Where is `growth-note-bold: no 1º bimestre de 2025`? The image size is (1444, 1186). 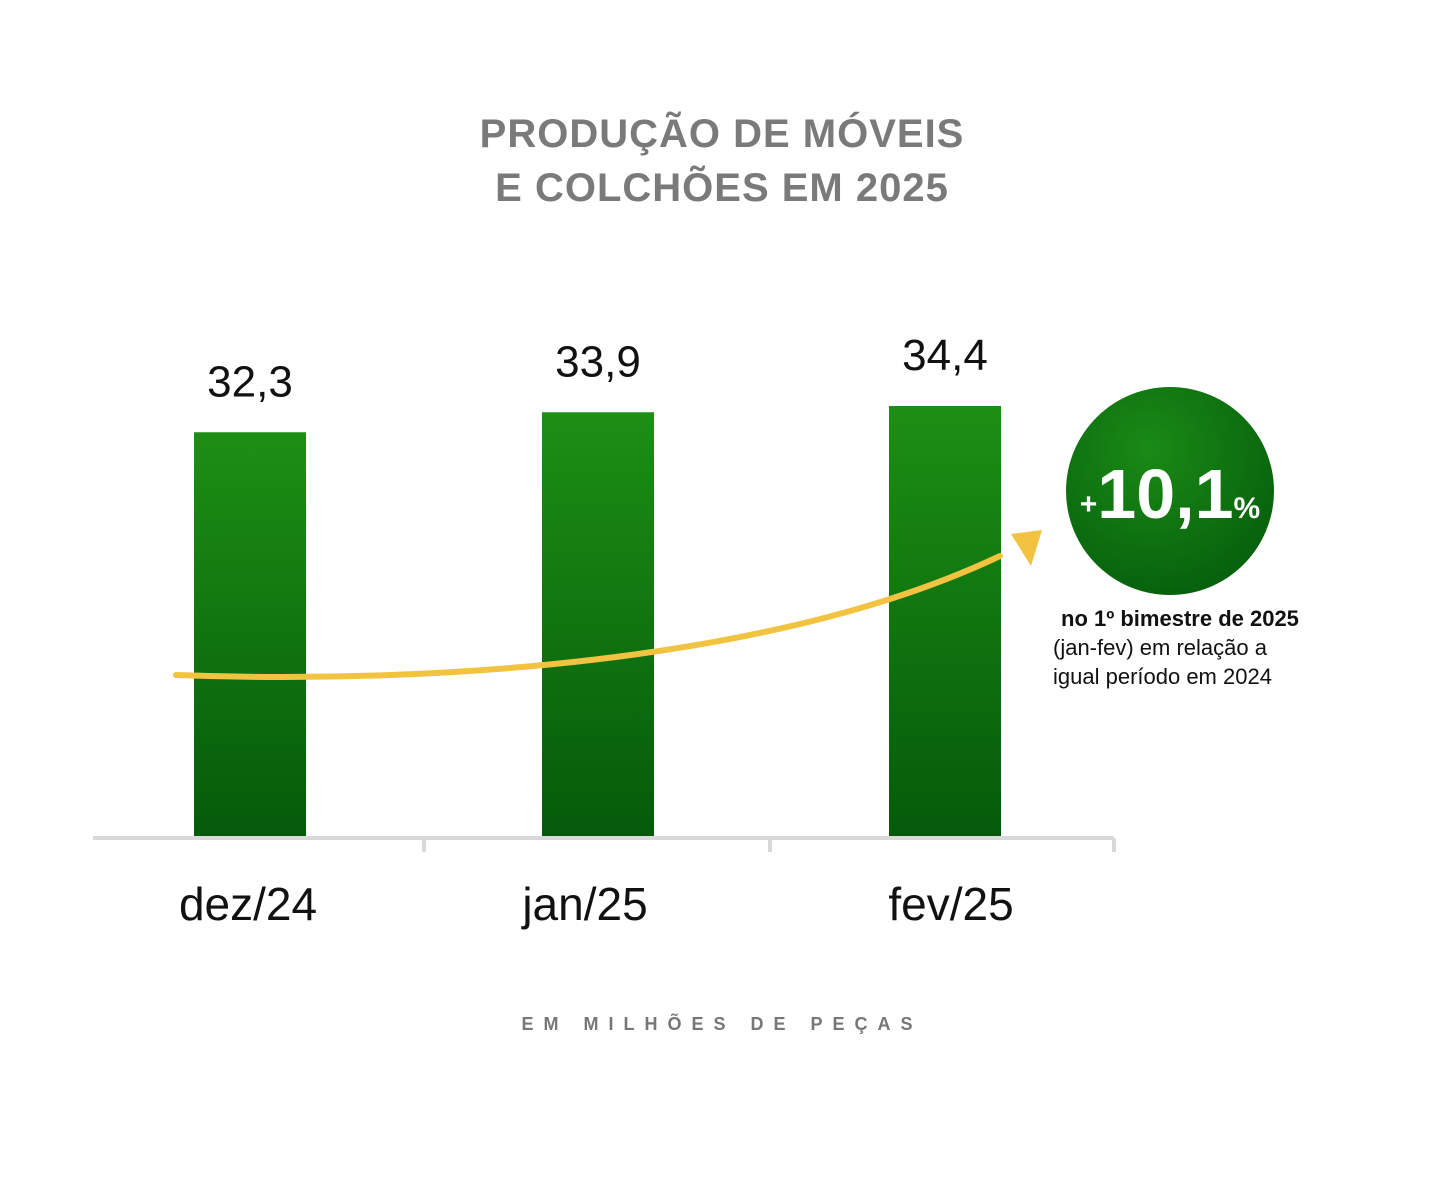
growth-note-bold: no 1º bimestre de 2025 is located at coordinates (1180, 618).